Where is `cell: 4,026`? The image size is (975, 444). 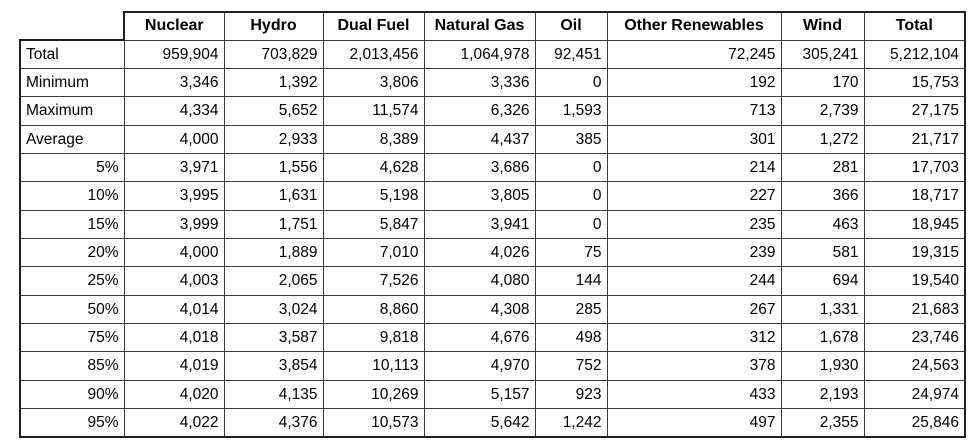
cell: 4,026 is located at coordinates (479, 253).